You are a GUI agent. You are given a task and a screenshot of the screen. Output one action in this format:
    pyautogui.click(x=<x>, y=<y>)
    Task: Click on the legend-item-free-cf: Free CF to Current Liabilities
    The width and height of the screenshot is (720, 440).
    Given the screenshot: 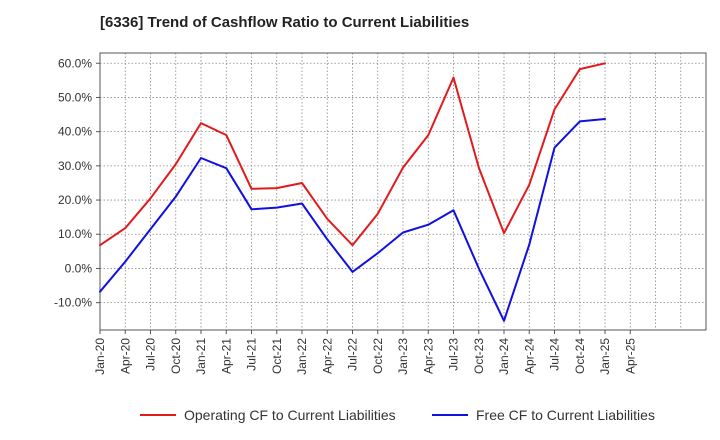 What is the action you would take?
    pyautogui.click(x=543, y=415)
    